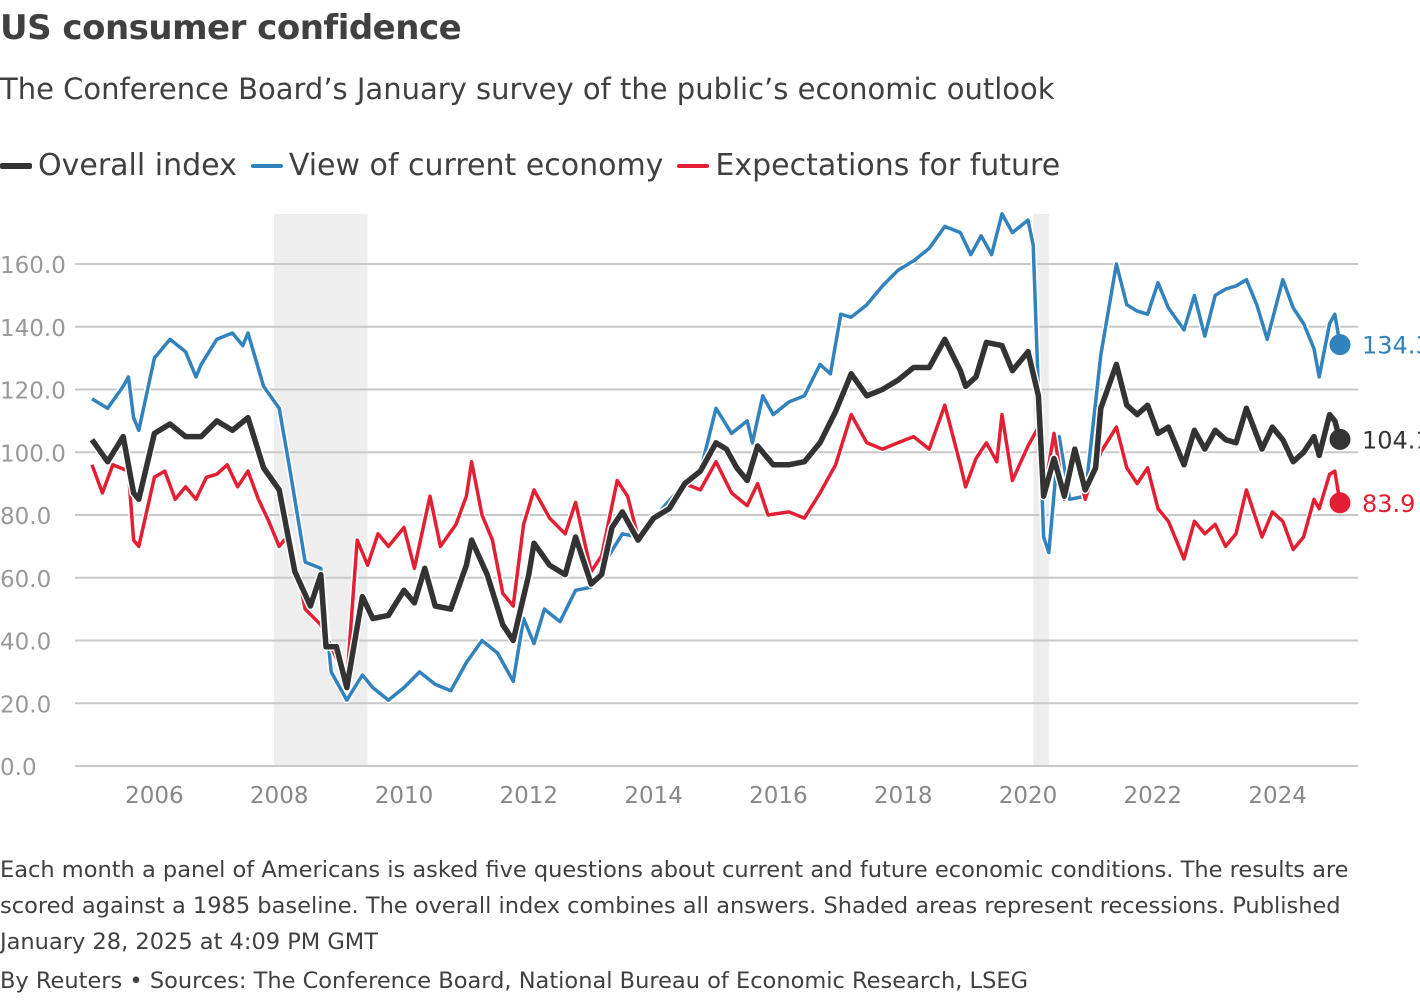  What do you see at coordinates (1028, 796) in the screenshot?
I see `x-tick-label: 2020` at bounding box center [1028, 796].